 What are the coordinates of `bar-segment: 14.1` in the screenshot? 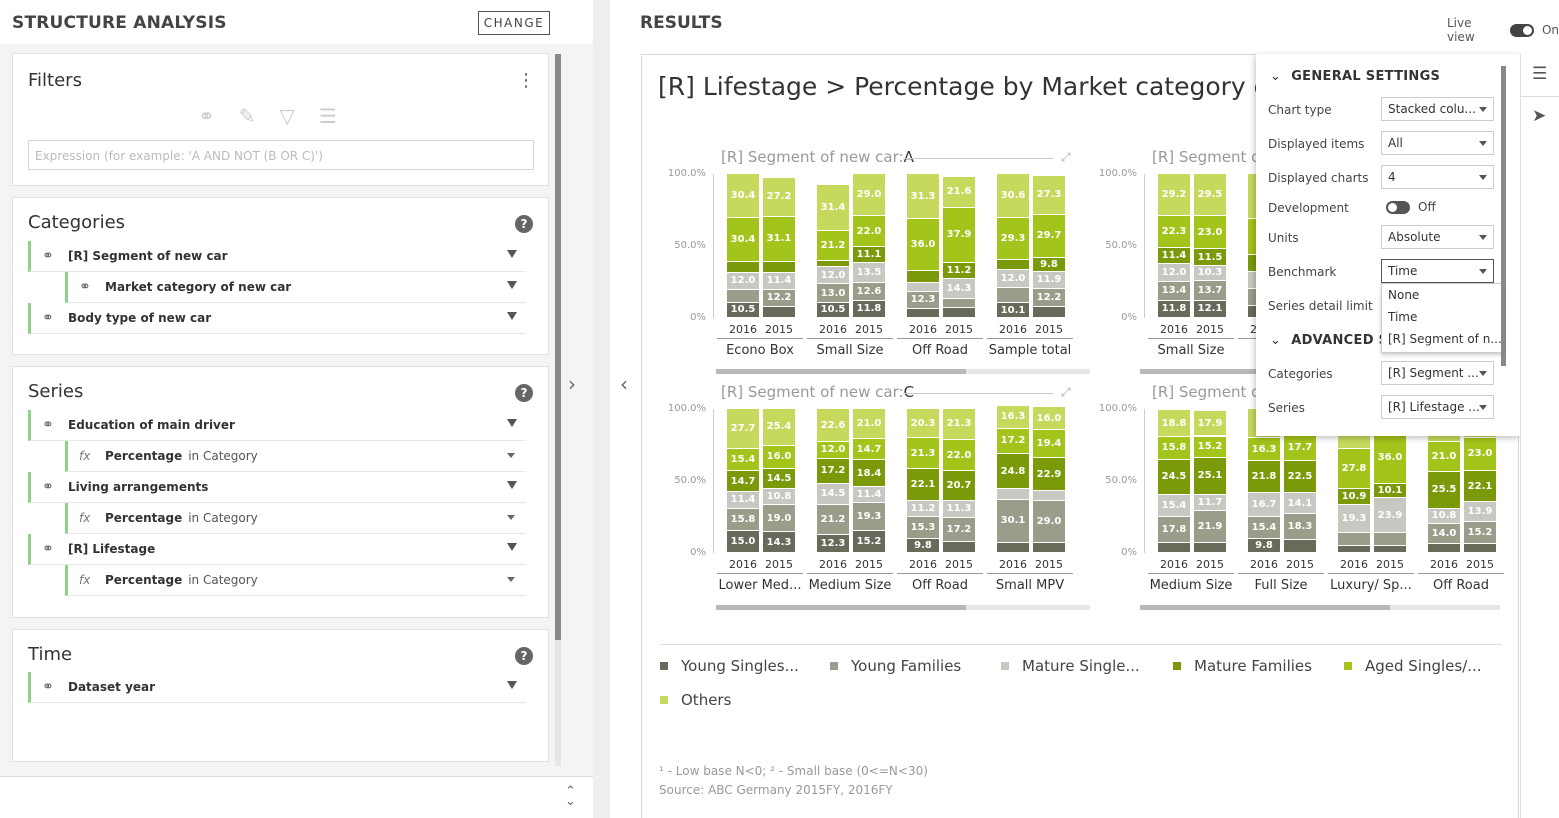 It's located at (1300, 503).